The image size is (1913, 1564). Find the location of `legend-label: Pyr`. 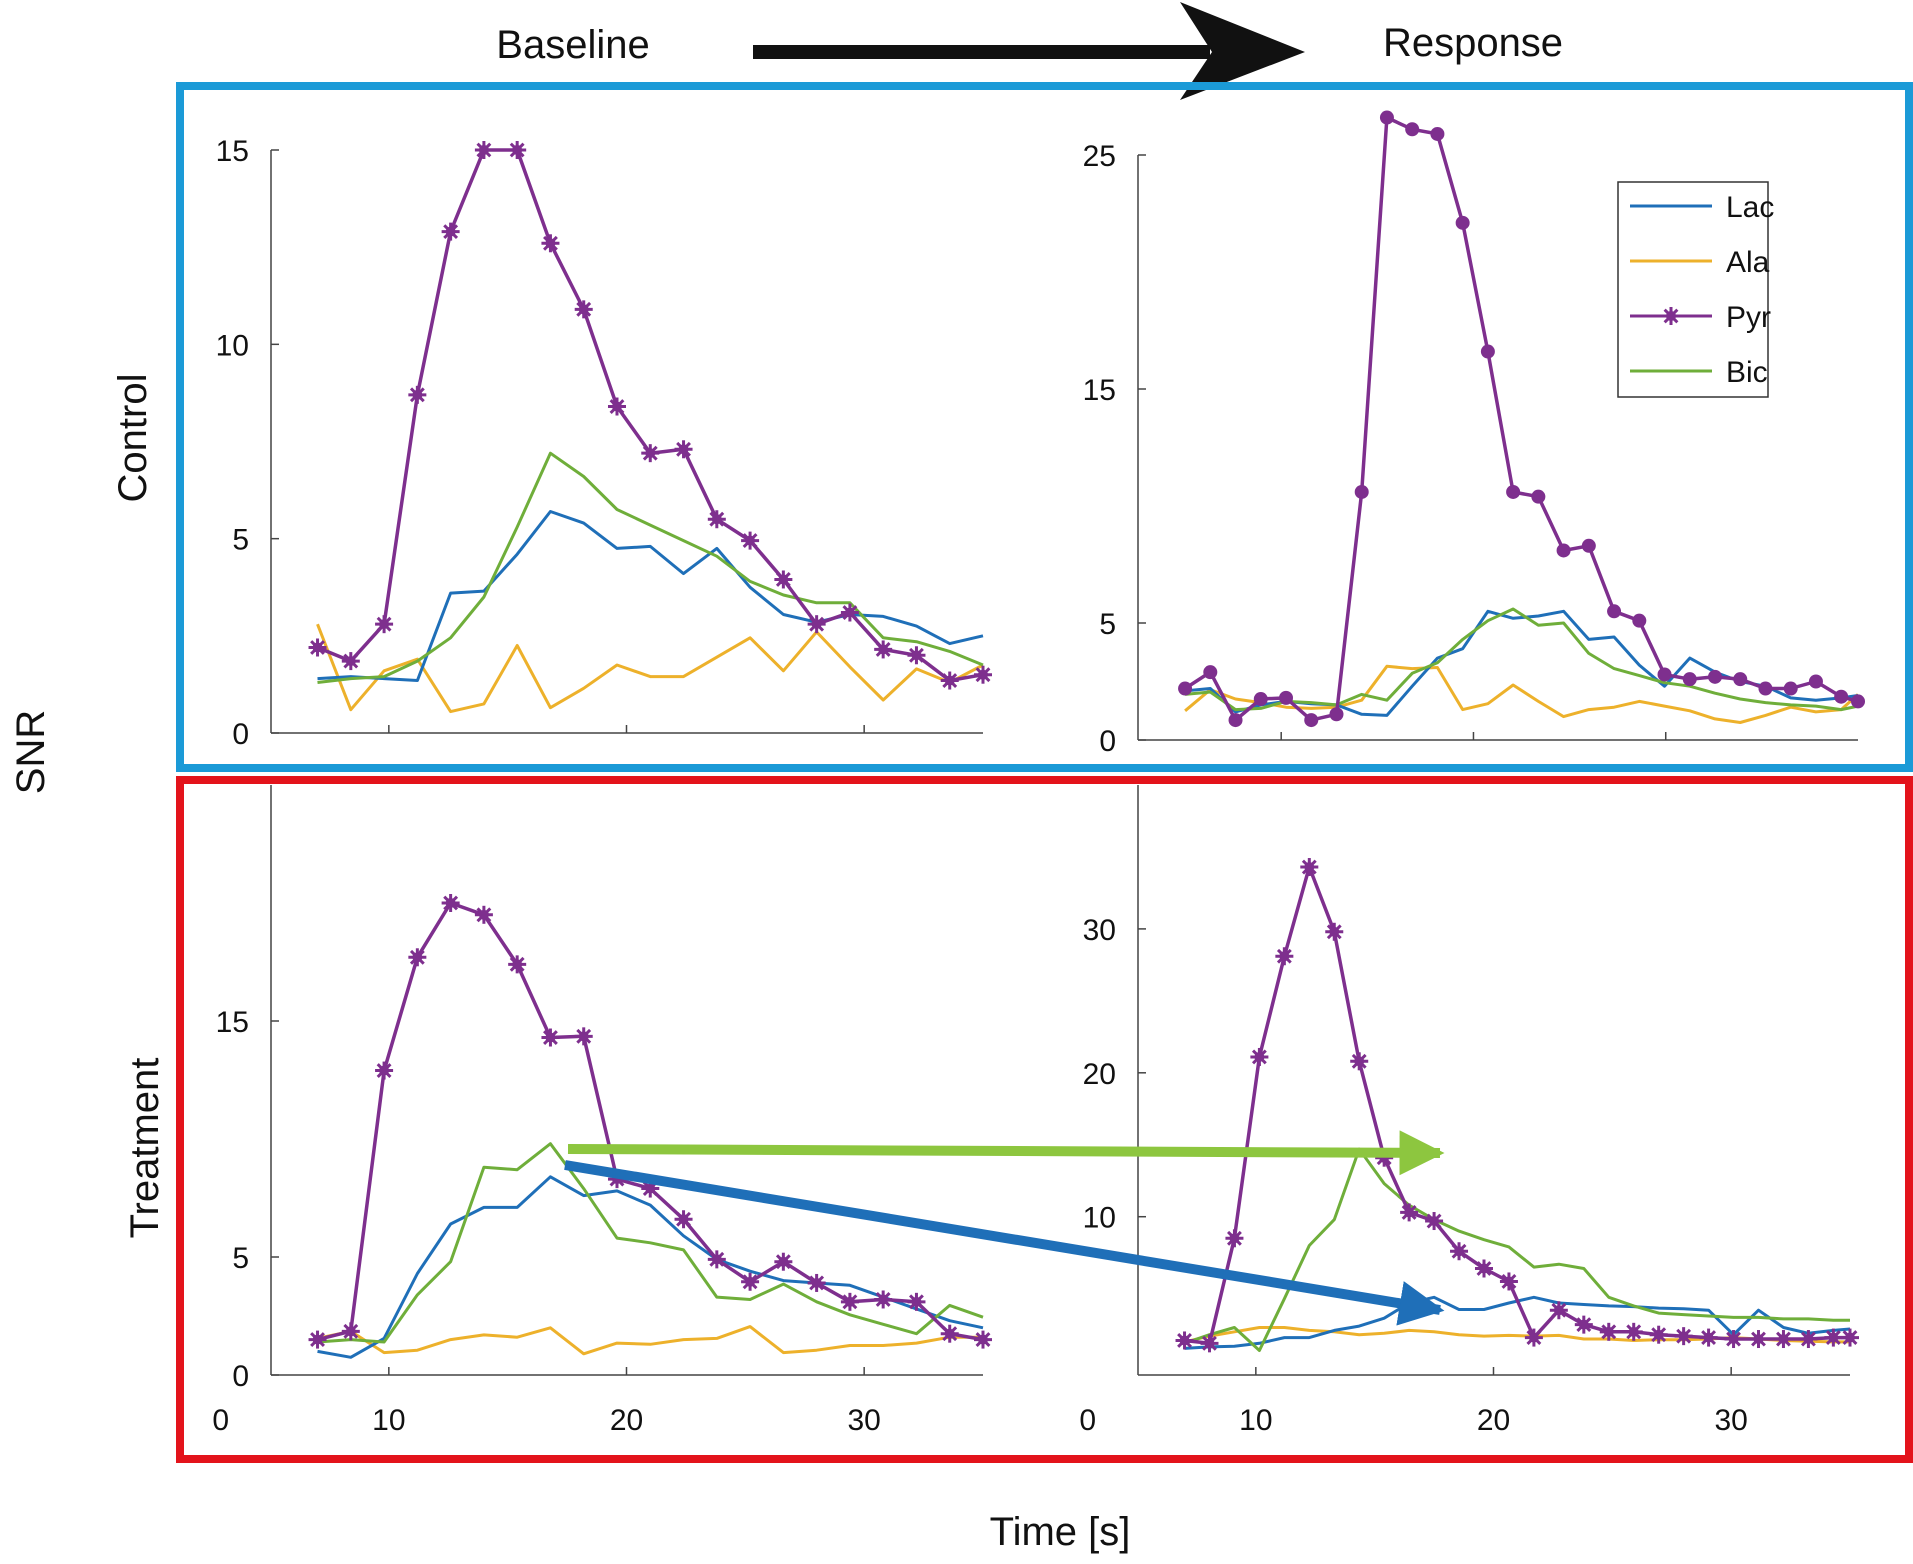

legend-label: Pyr is located at coordinates (1748, 317).